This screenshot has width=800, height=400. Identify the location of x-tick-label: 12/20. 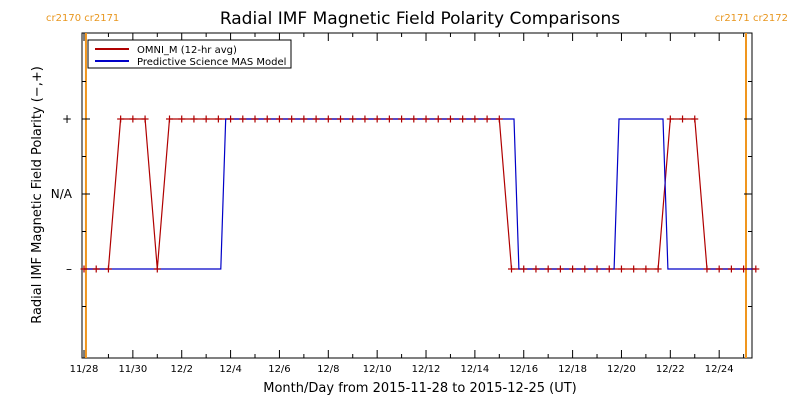
(621, 369).